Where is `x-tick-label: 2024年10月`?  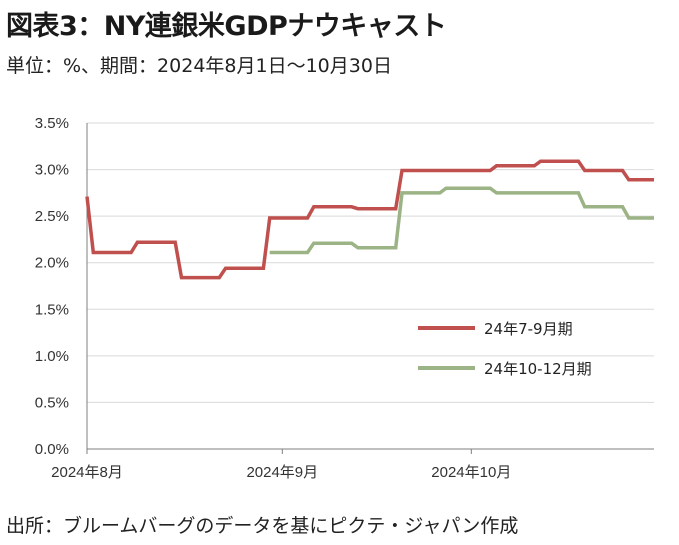 x-tick-label: 2024年10月 is located at coordinates (471, 472).